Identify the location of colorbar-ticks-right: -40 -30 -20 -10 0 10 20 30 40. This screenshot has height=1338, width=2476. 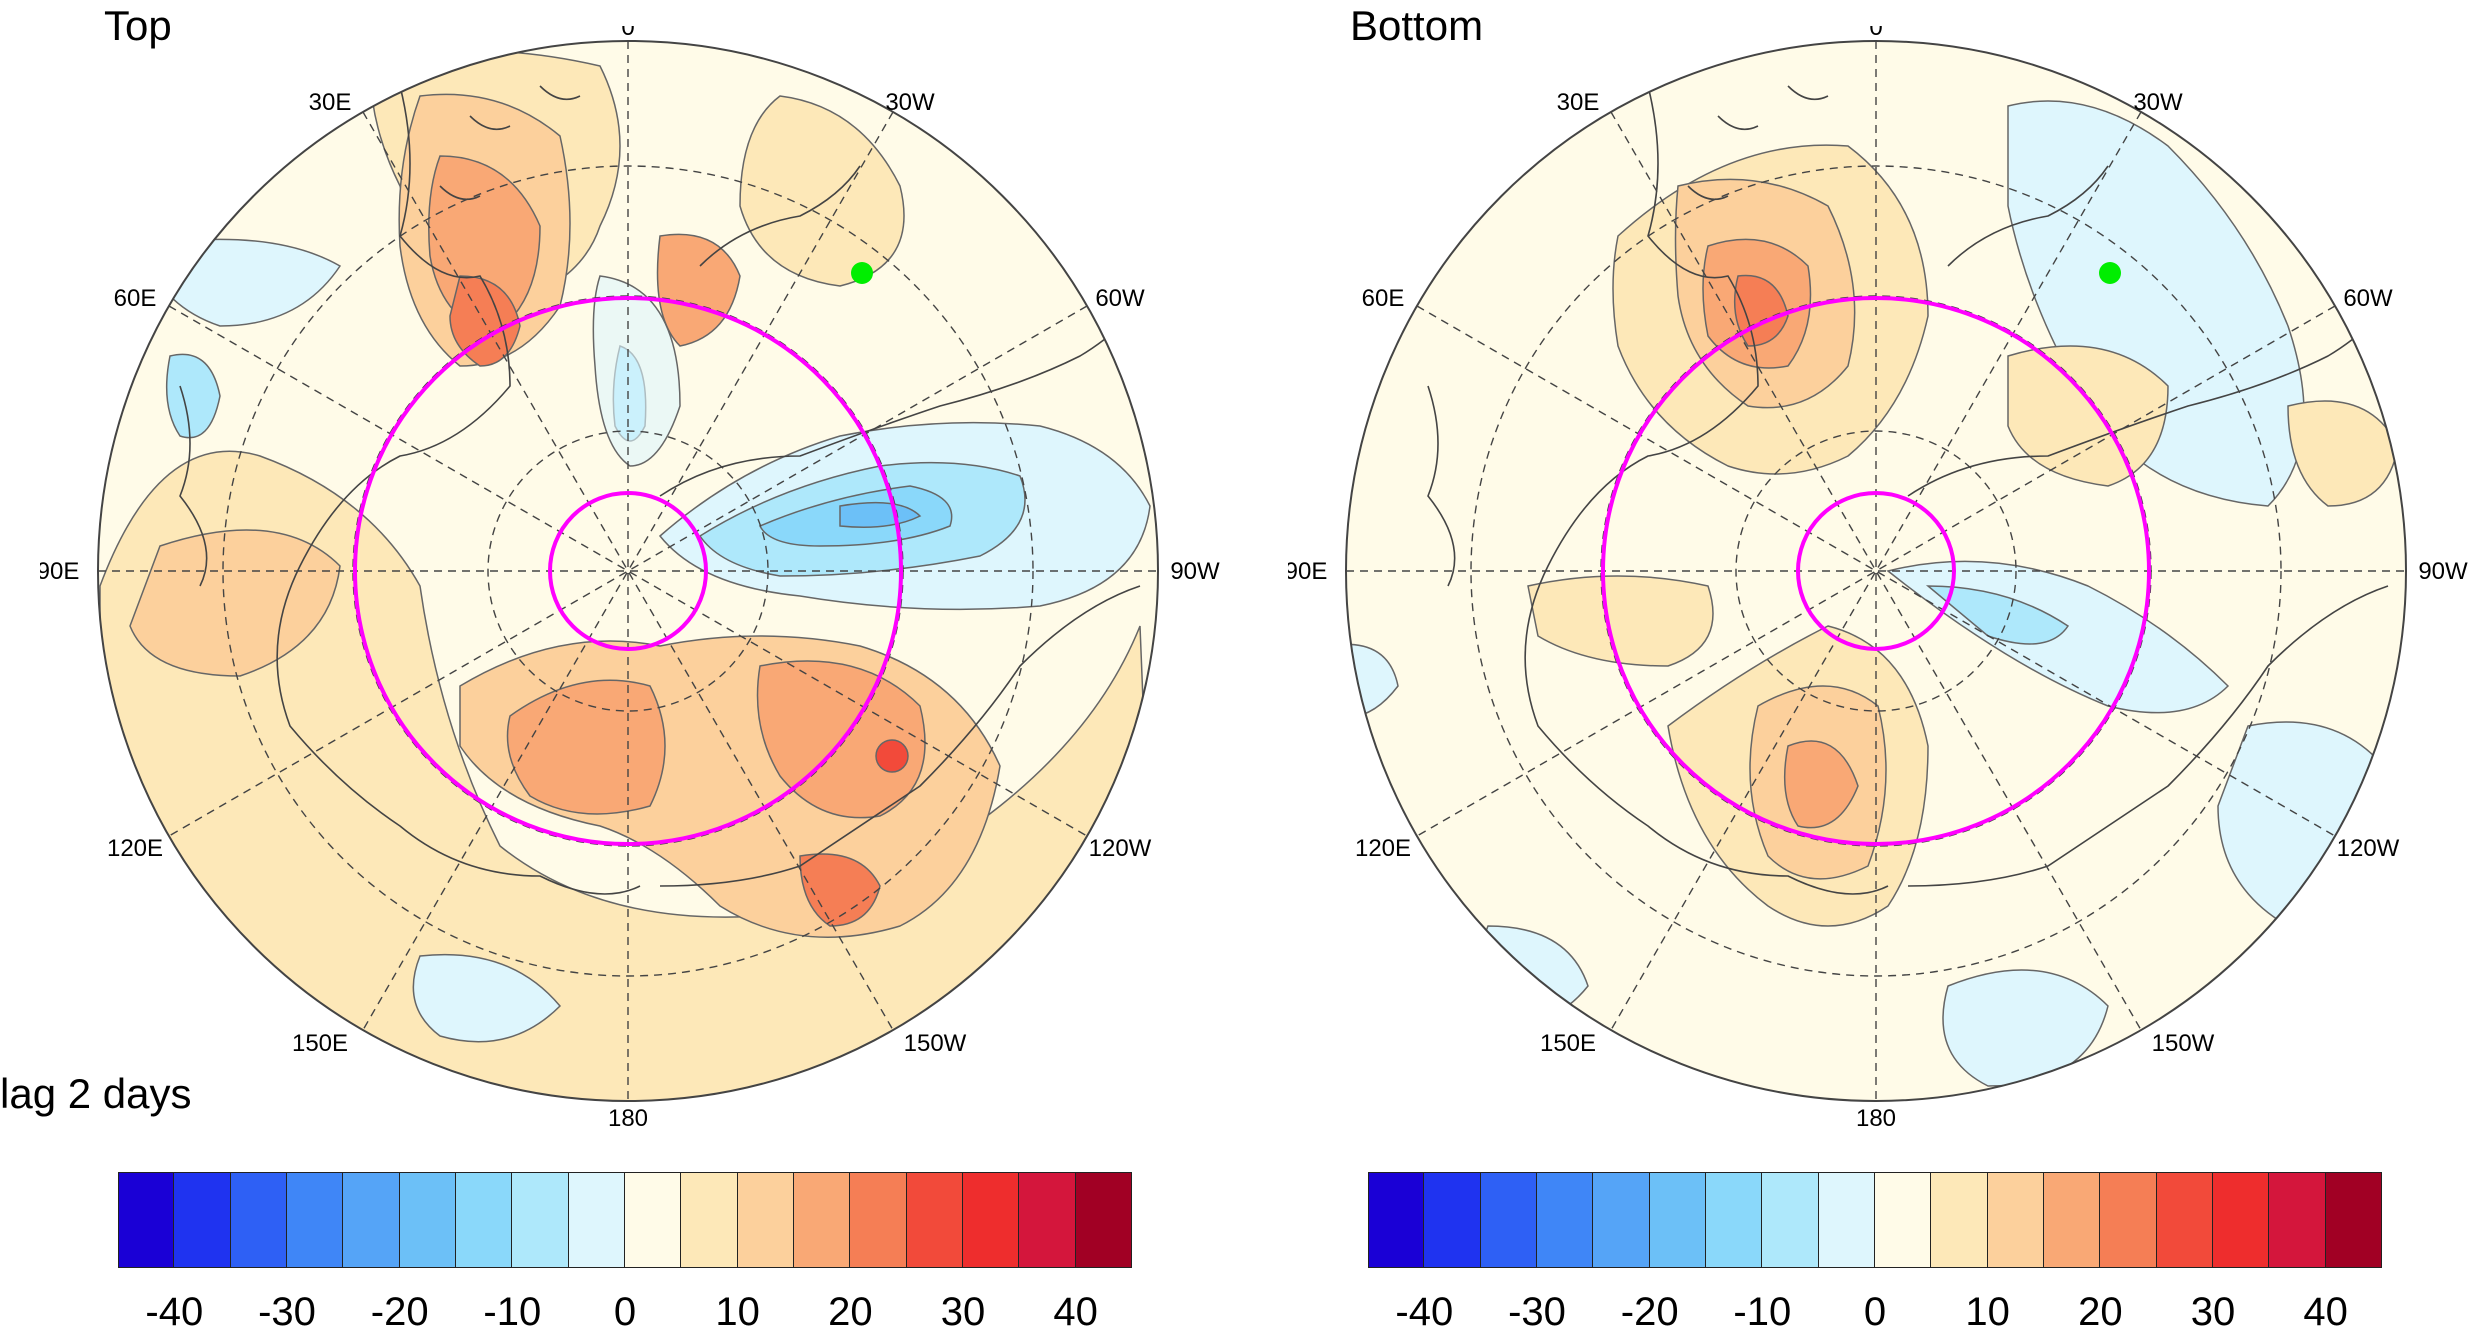
(1875, 1314).